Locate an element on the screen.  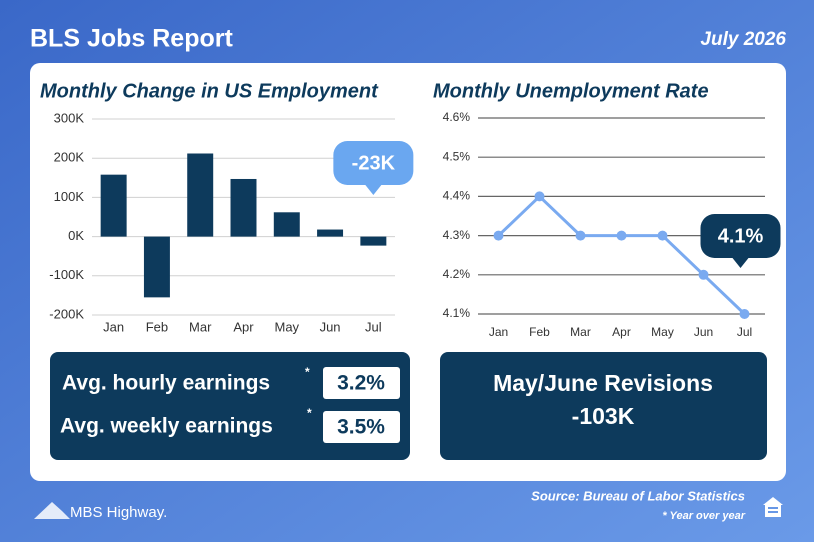
revisions-value: -103K is located at coordinates (603, 416).